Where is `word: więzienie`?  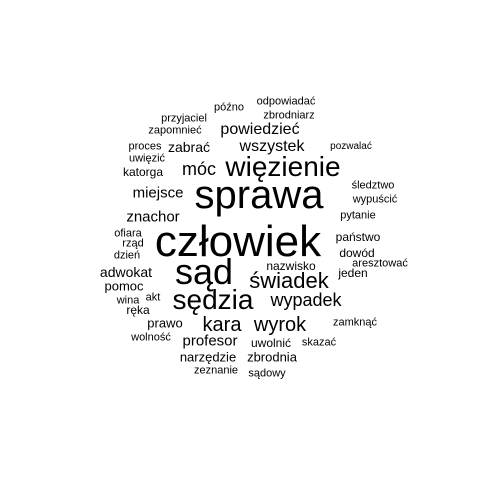
word: więzienie is located at coordinates (283, 166).